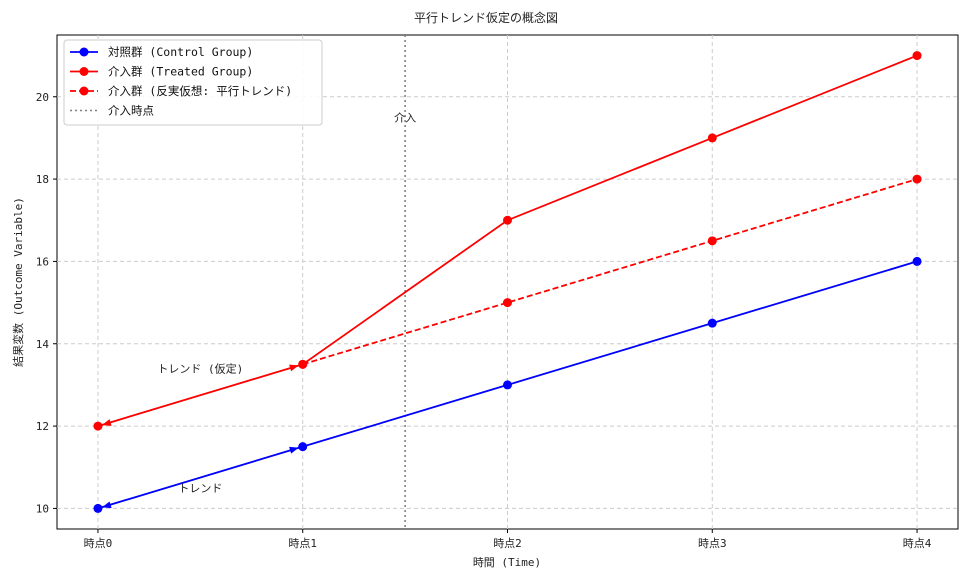 Image resolution: width=972 pixels, height=583 pixels. What do you see at coordinates (405, 117) in the screenshot?
I see `intervention-label: 介入` at bounding box center [405, 117].